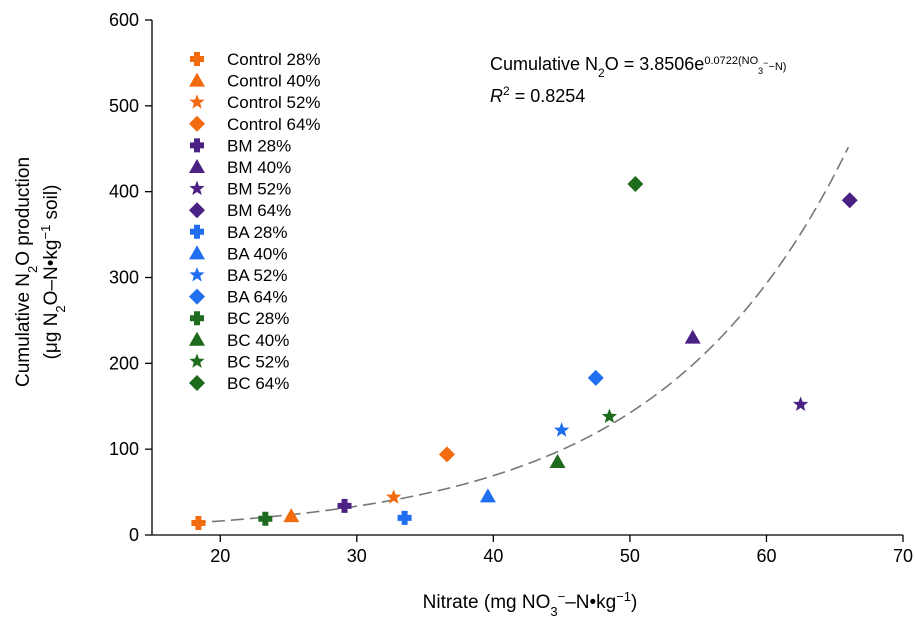 The height and width of the screenshot is (622, 915). I want to click on legend-label: BM 40%, so click(259, 167).